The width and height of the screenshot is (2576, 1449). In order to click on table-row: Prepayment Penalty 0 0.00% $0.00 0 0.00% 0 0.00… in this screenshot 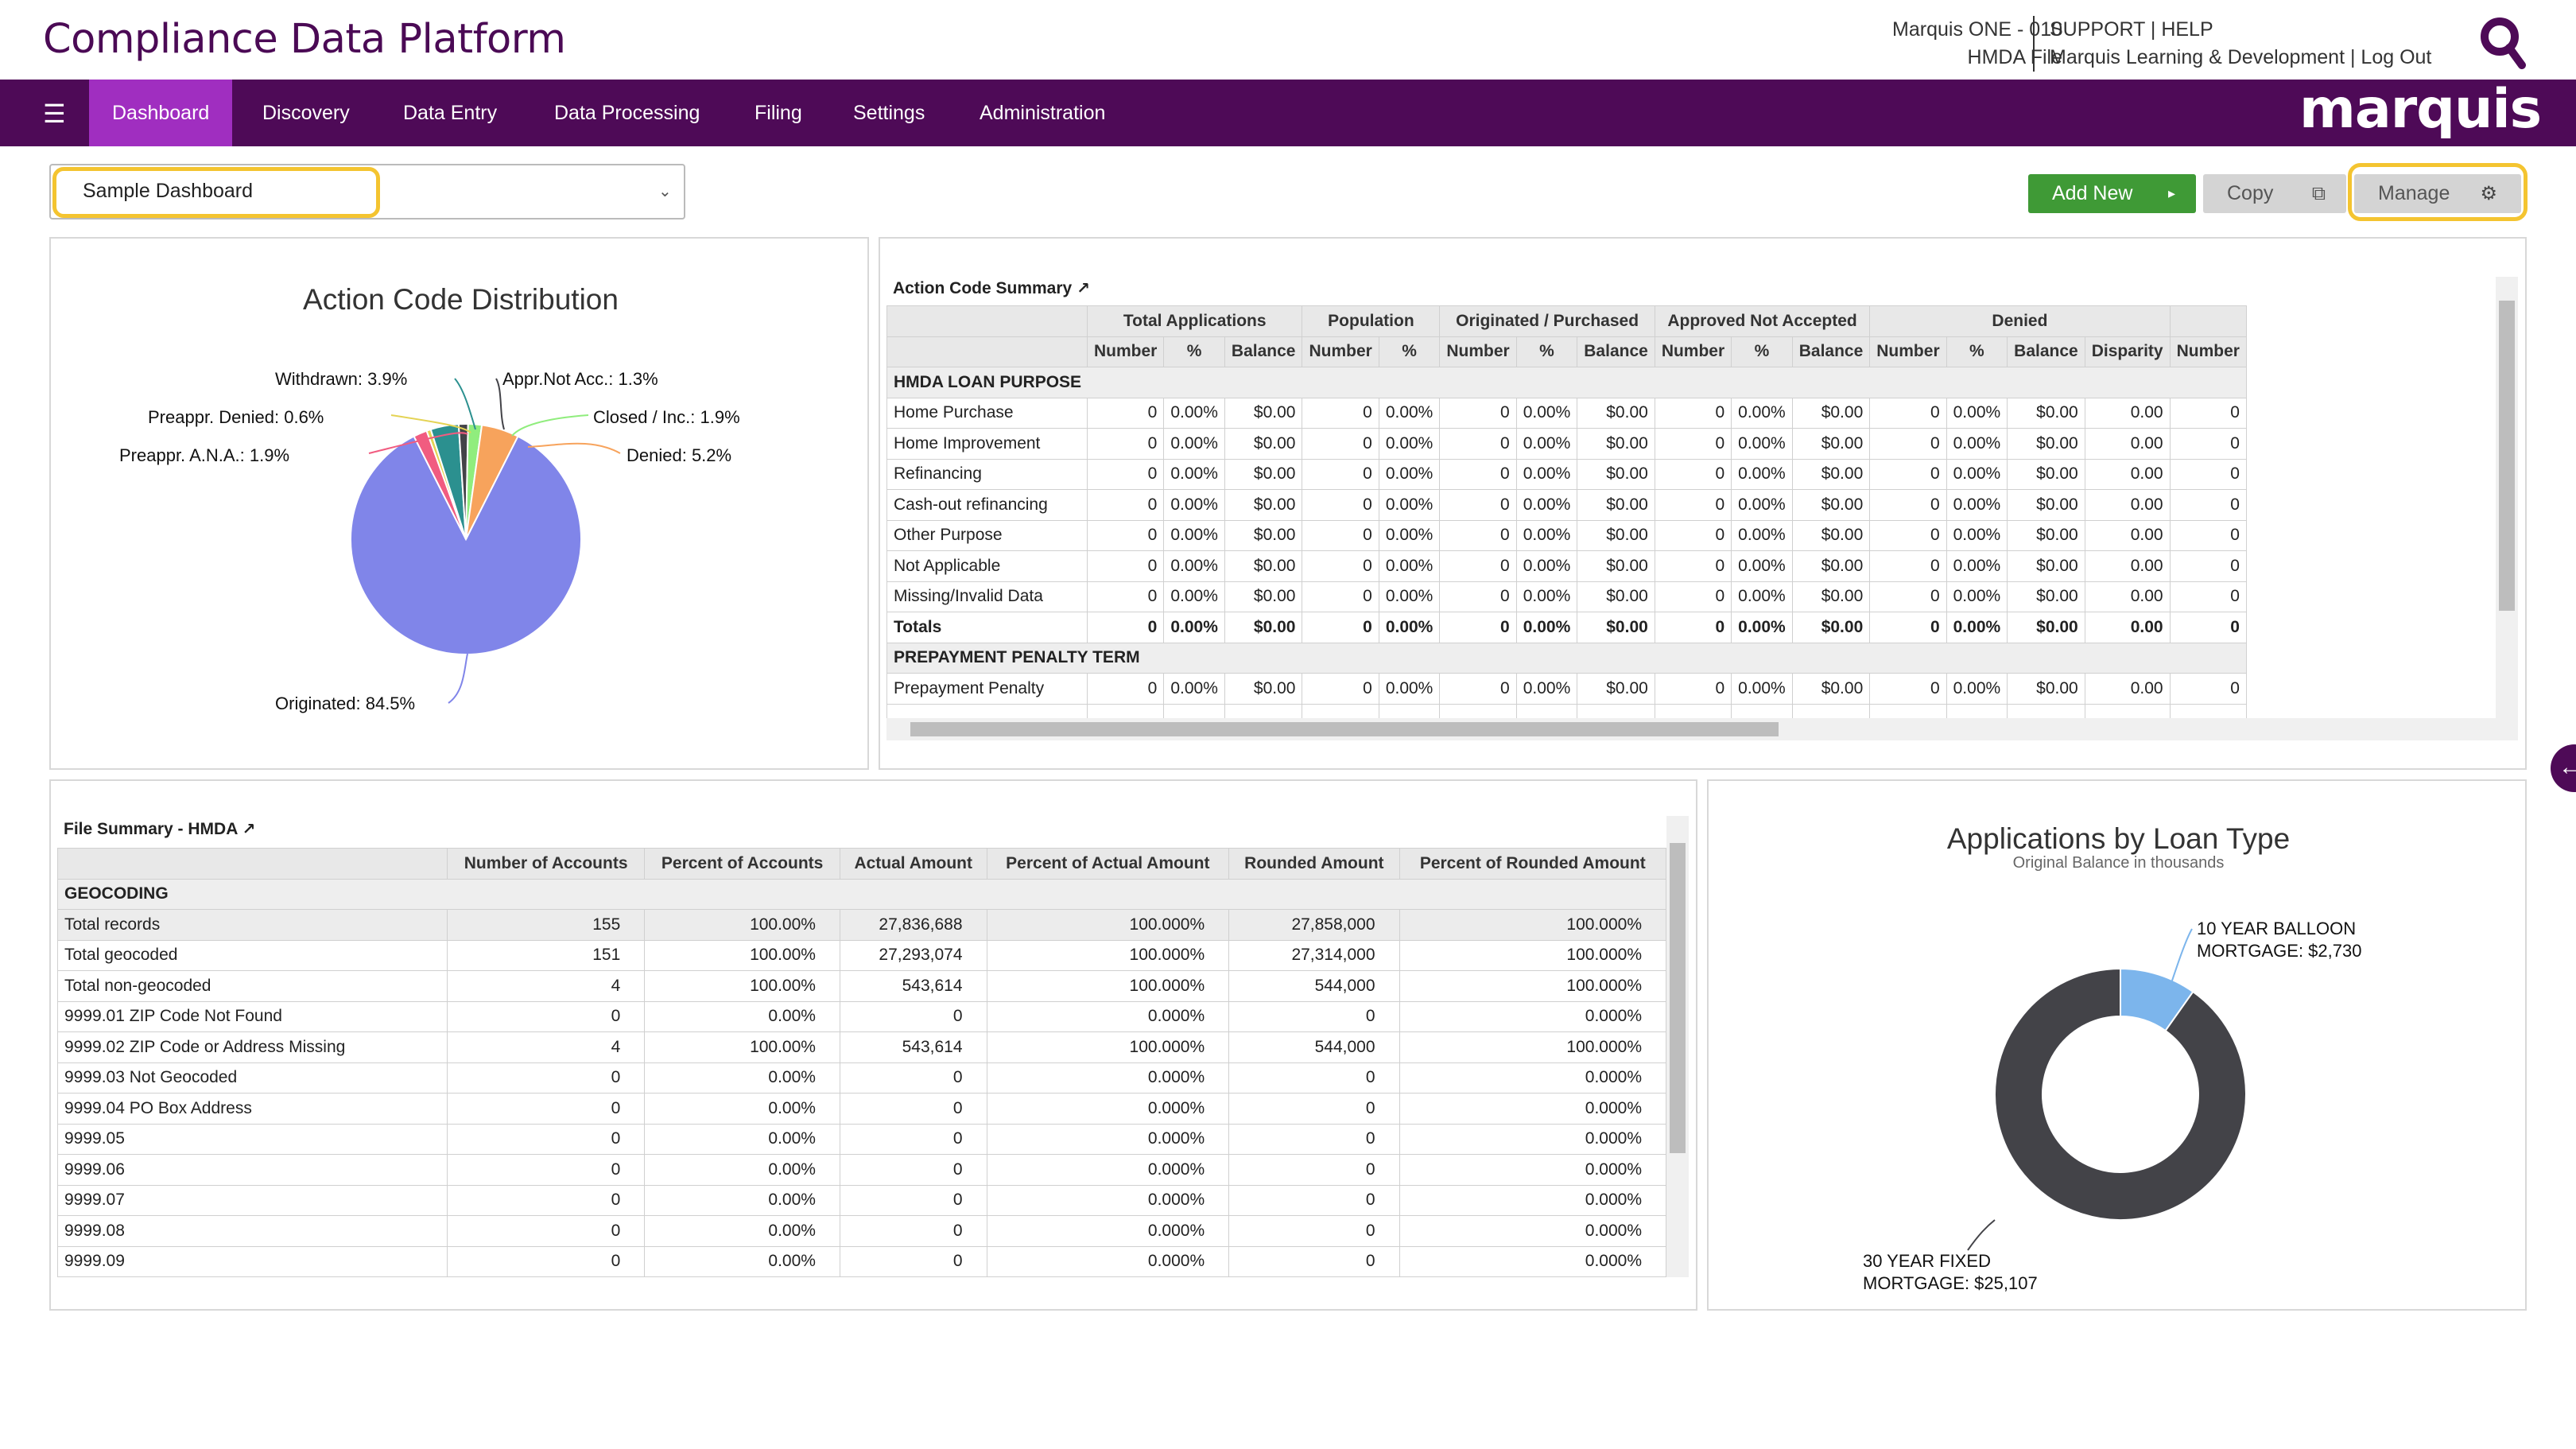, I will do `click(1567, 689)`.